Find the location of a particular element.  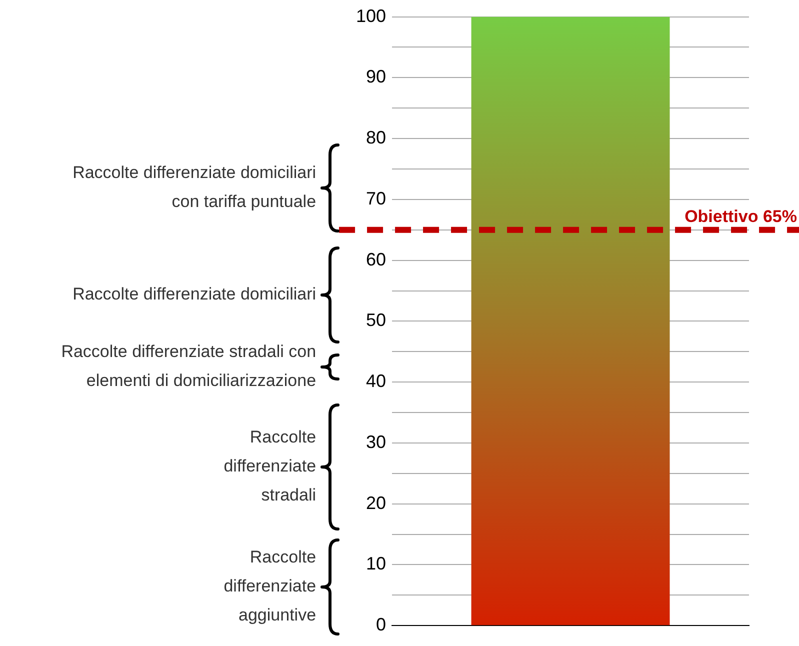

text: Raccolte differenziate stradali is located at coordinates (270, 466).